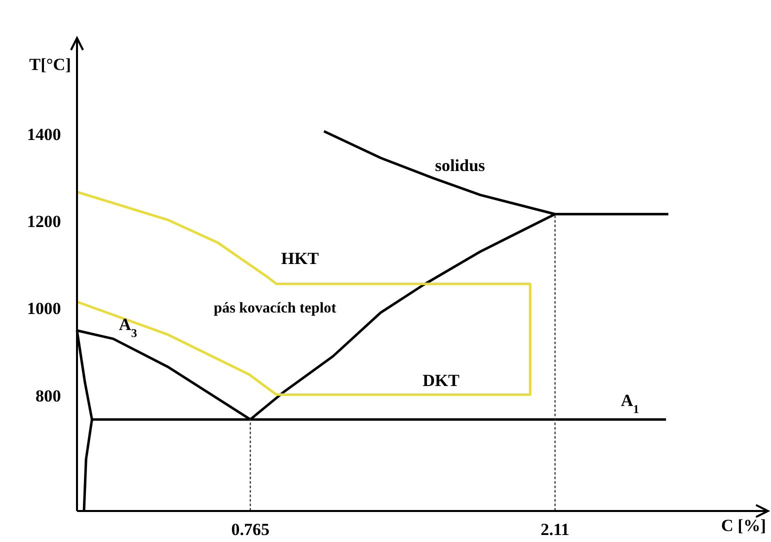  Describe the element at coordinates (275, 308) in the screenshot. I see `annotation: pás kovacích teplot` at that location.